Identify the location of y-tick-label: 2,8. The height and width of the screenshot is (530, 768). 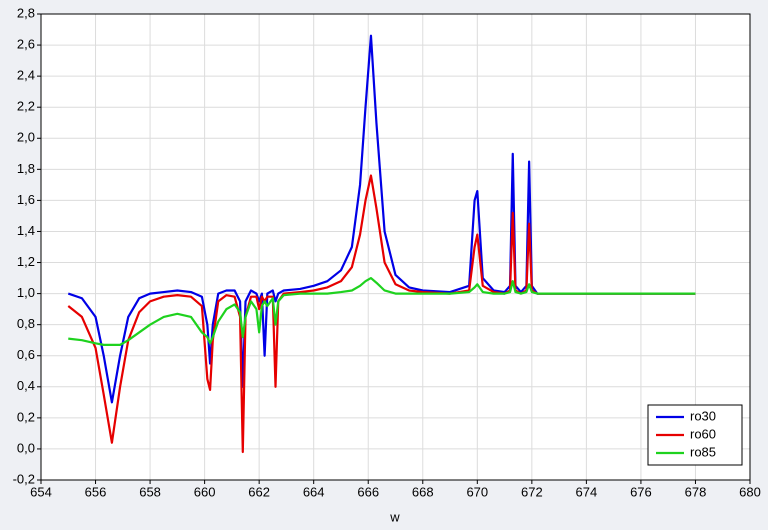
(26, 12).